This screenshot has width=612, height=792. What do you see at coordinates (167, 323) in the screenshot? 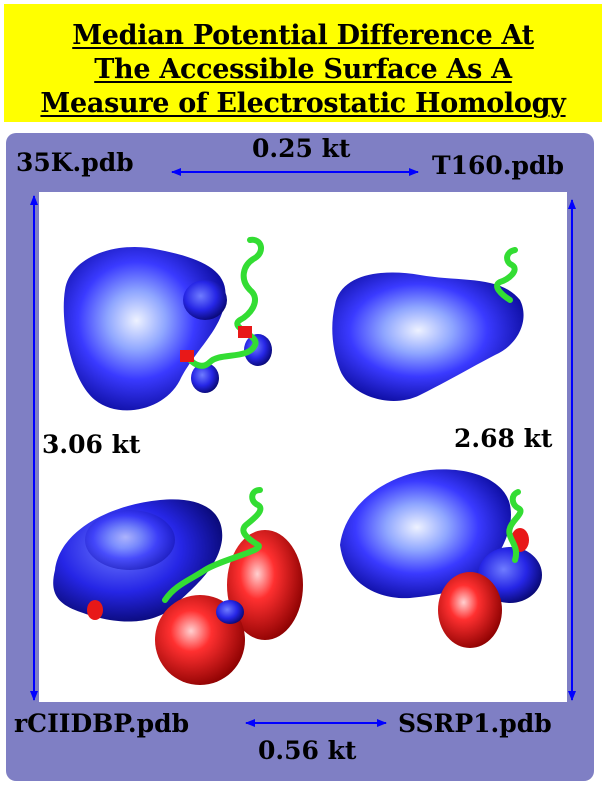
I see `molecule-35k` at bounding box center [167, 323].